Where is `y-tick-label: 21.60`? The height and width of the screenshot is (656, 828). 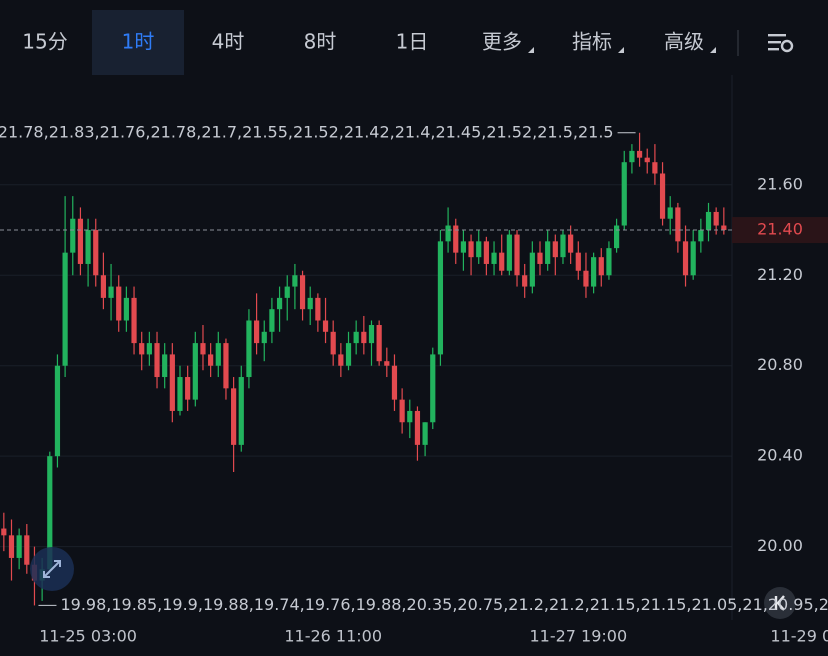
y-tick-label: 21.60 is located at coordinates (780, 183).